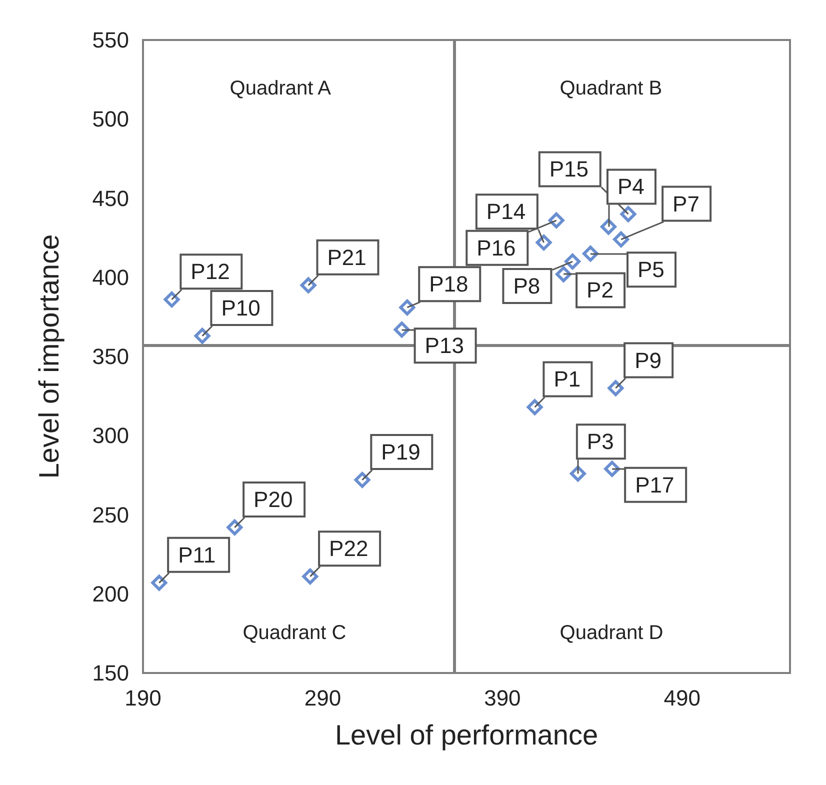 The height and width of the screenshot is (785, 826). Describe the element at coordinates (654, 485) in the screenshot. I see `annotation: P17` at that location.